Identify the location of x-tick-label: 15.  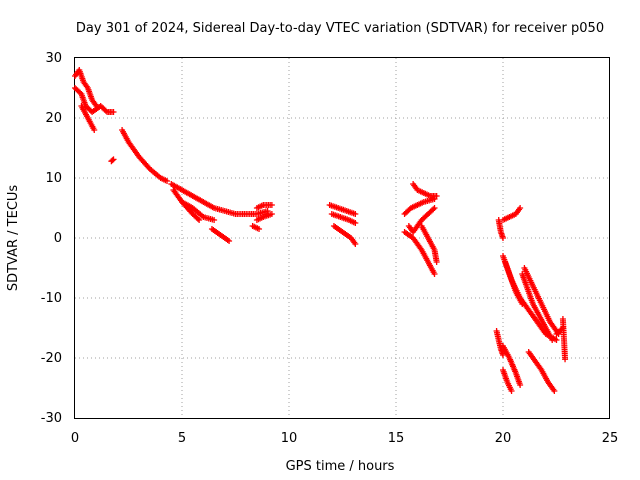
(396, 438).